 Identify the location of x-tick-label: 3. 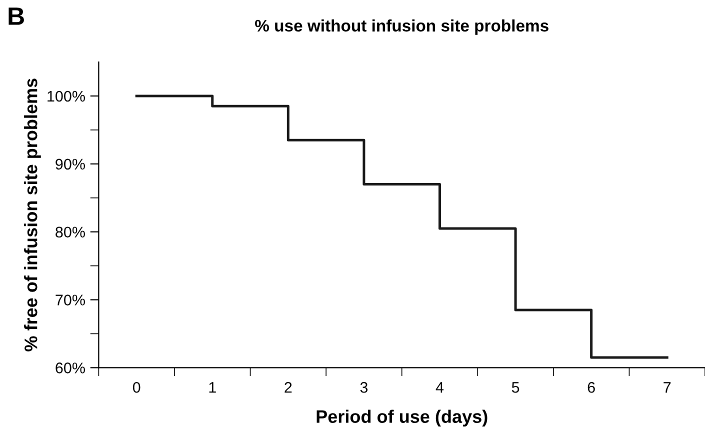
(364, 387).